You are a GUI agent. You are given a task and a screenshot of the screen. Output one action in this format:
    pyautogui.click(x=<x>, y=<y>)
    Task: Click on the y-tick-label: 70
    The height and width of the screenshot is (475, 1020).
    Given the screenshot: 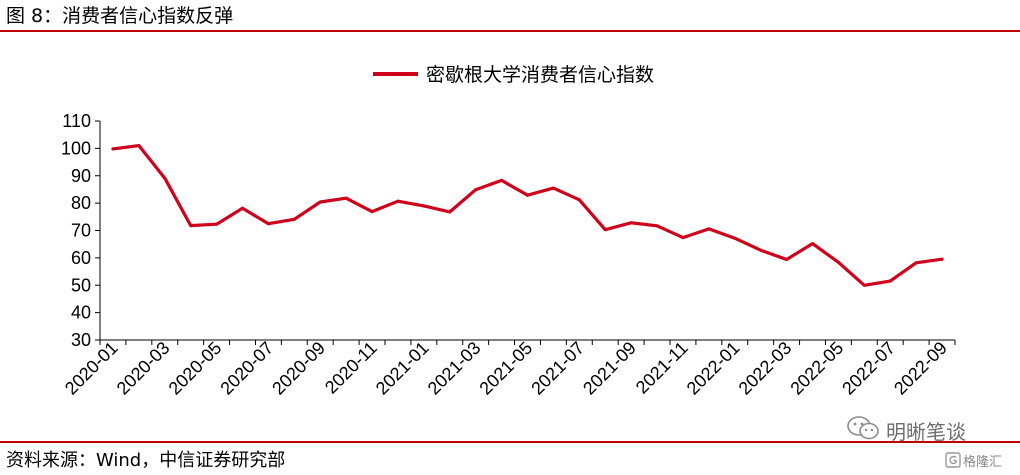 What is the action you would take?
    pyautogui.click(x=81, y=231)
    